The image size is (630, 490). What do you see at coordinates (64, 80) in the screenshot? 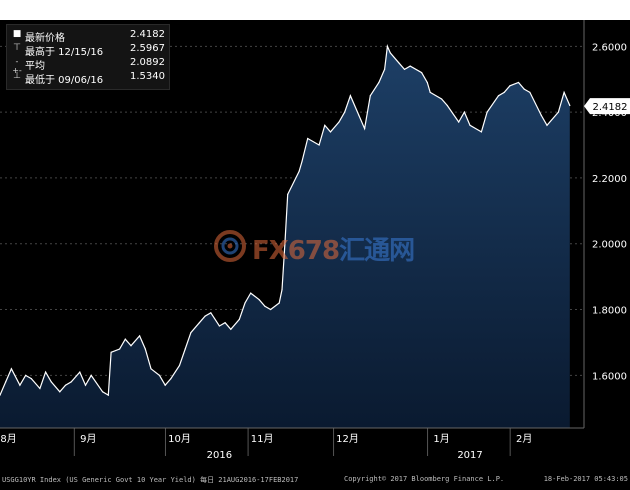
I see `legend-label: 最低于 09/06/16` at bounding box center [64, 80].